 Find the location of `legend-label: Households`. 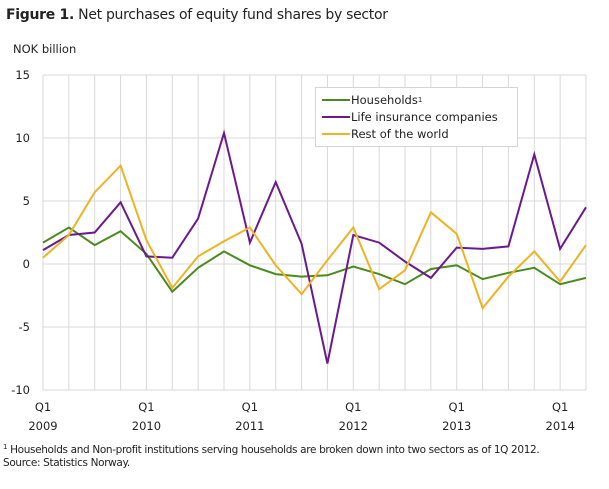

legend-label: Households is located at coordinates (384, 100).